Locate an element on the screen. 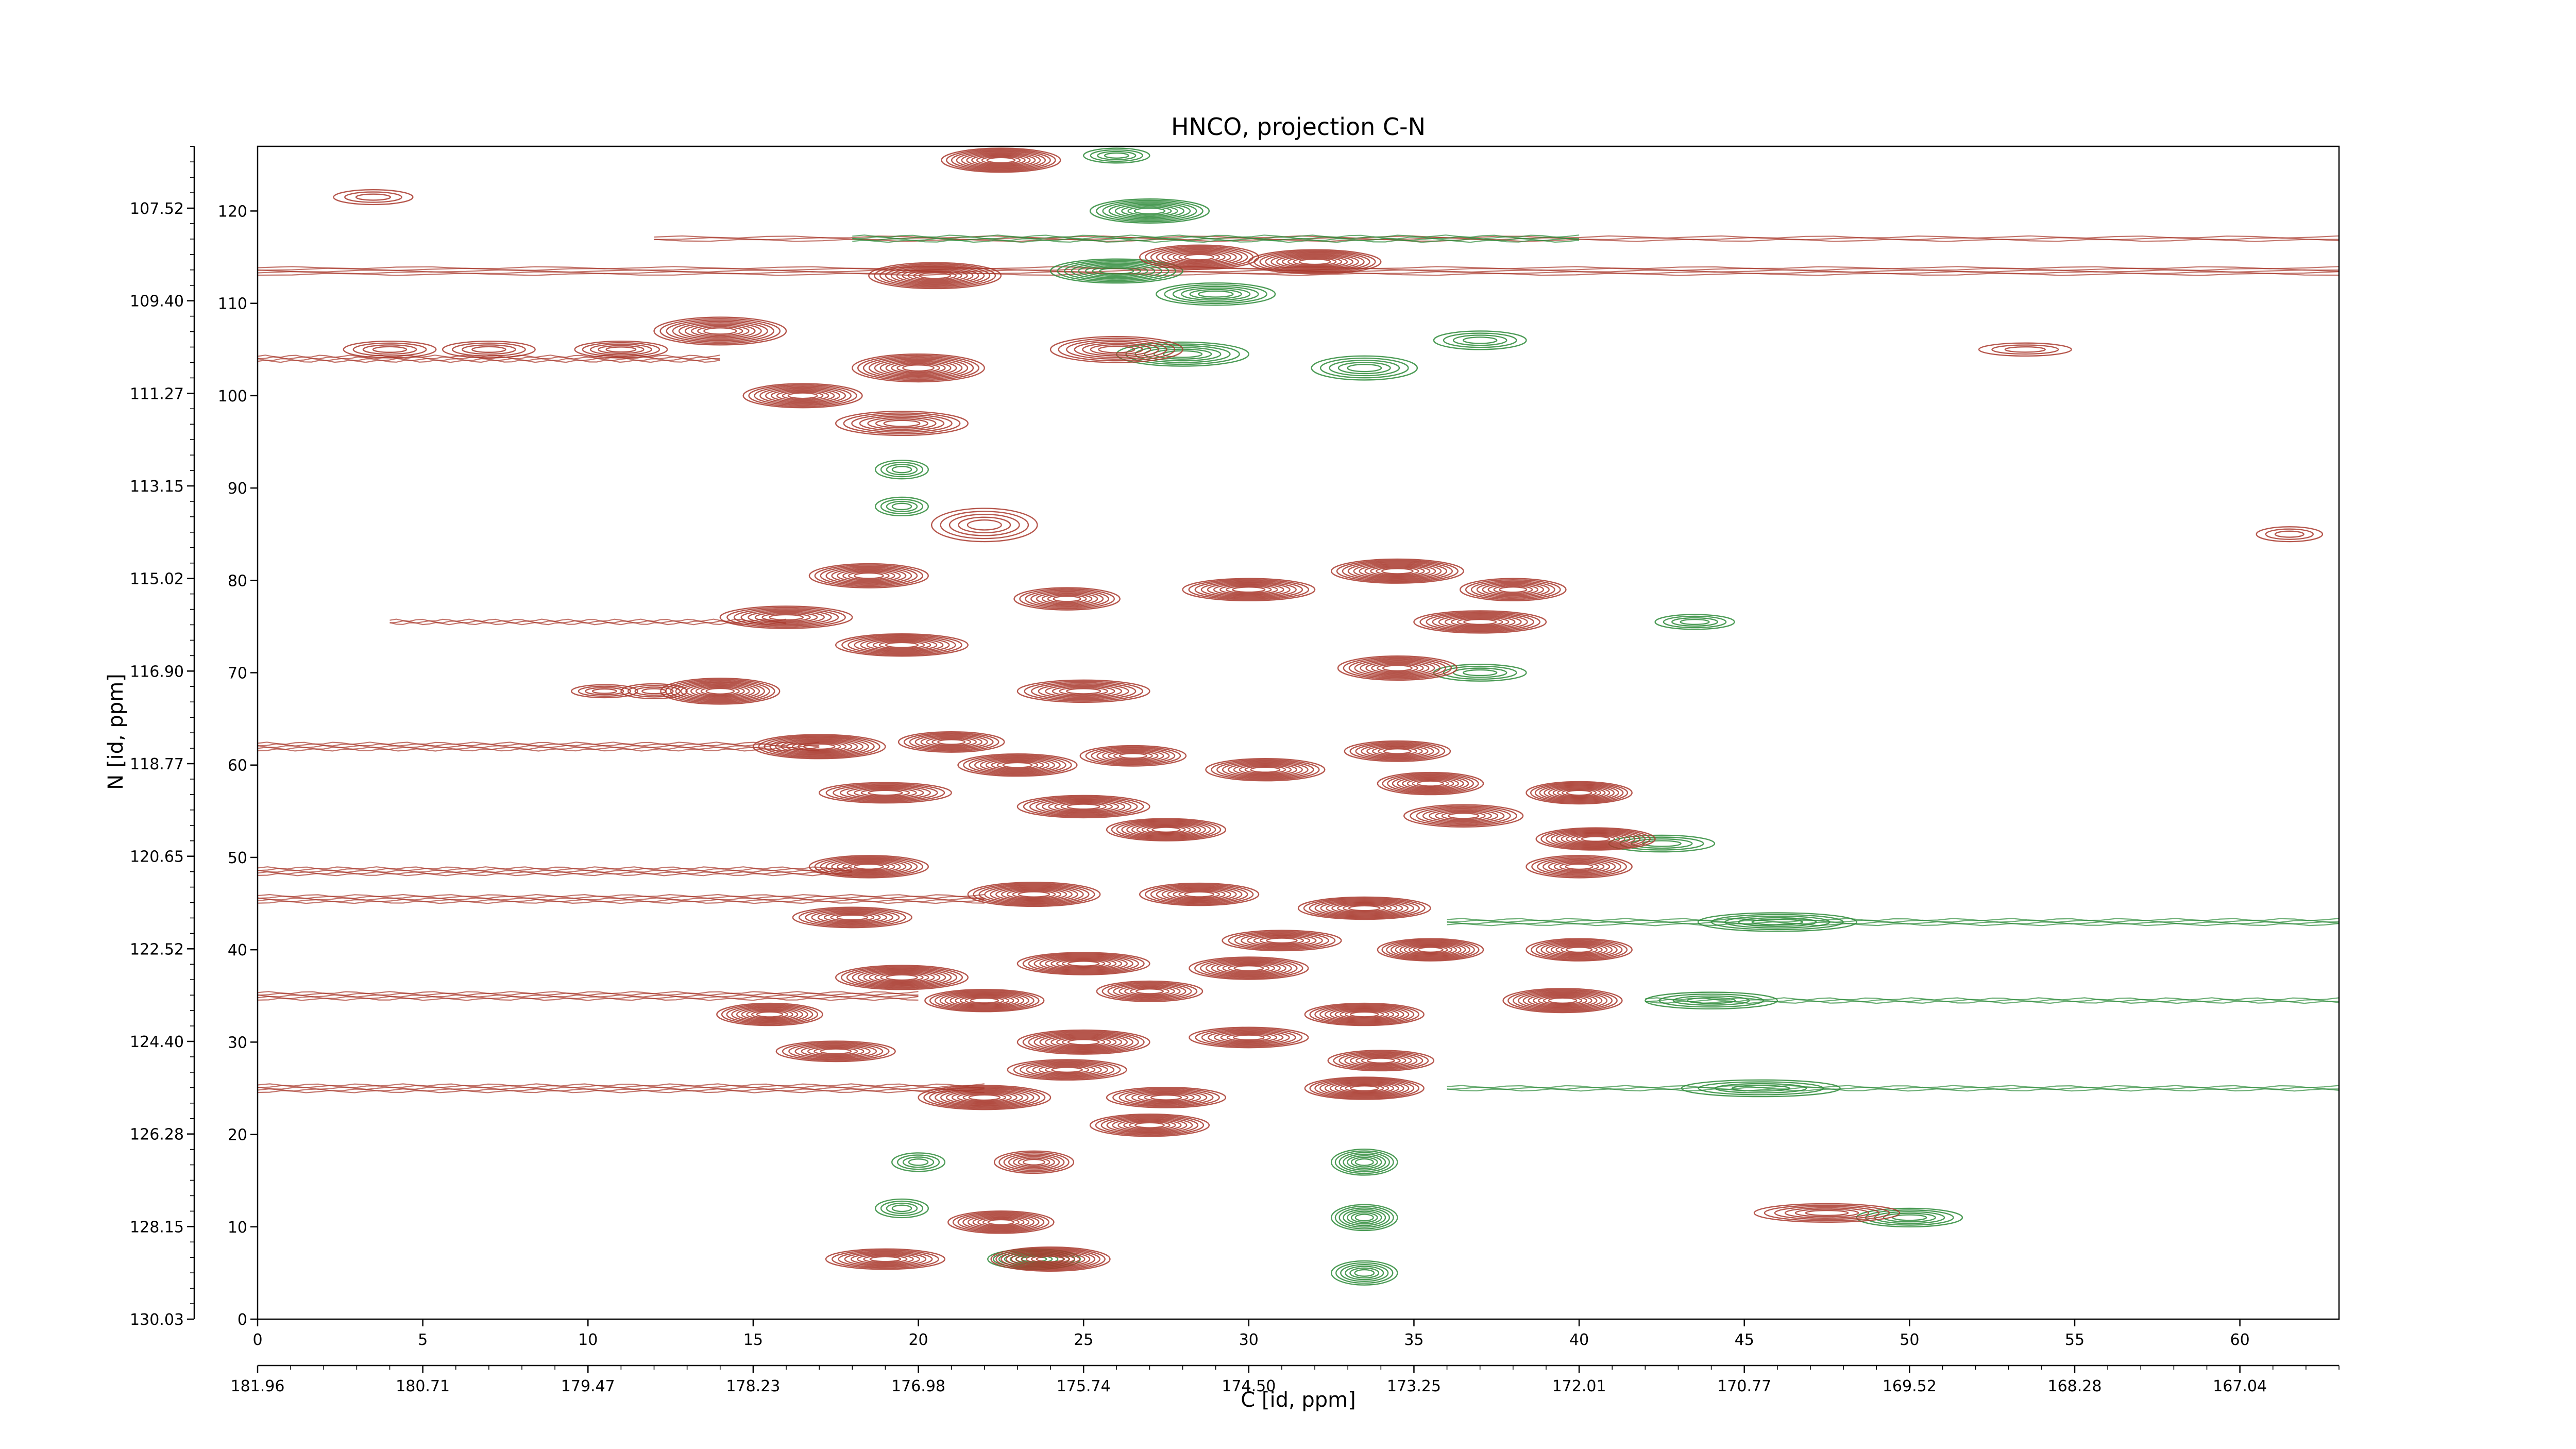  x-index-tick-label: 0 is located at coordinates (257, 1340).